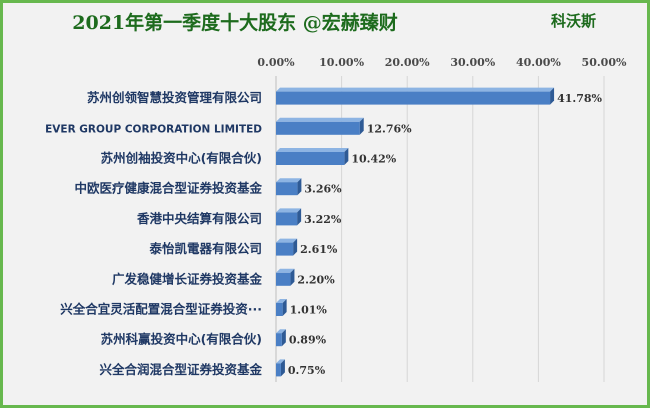 The image size is (650, 408). Describe the element at coordinates (199, 218) in the screenshot. I see `category-label: 香港中央结算有限公司` at that location.